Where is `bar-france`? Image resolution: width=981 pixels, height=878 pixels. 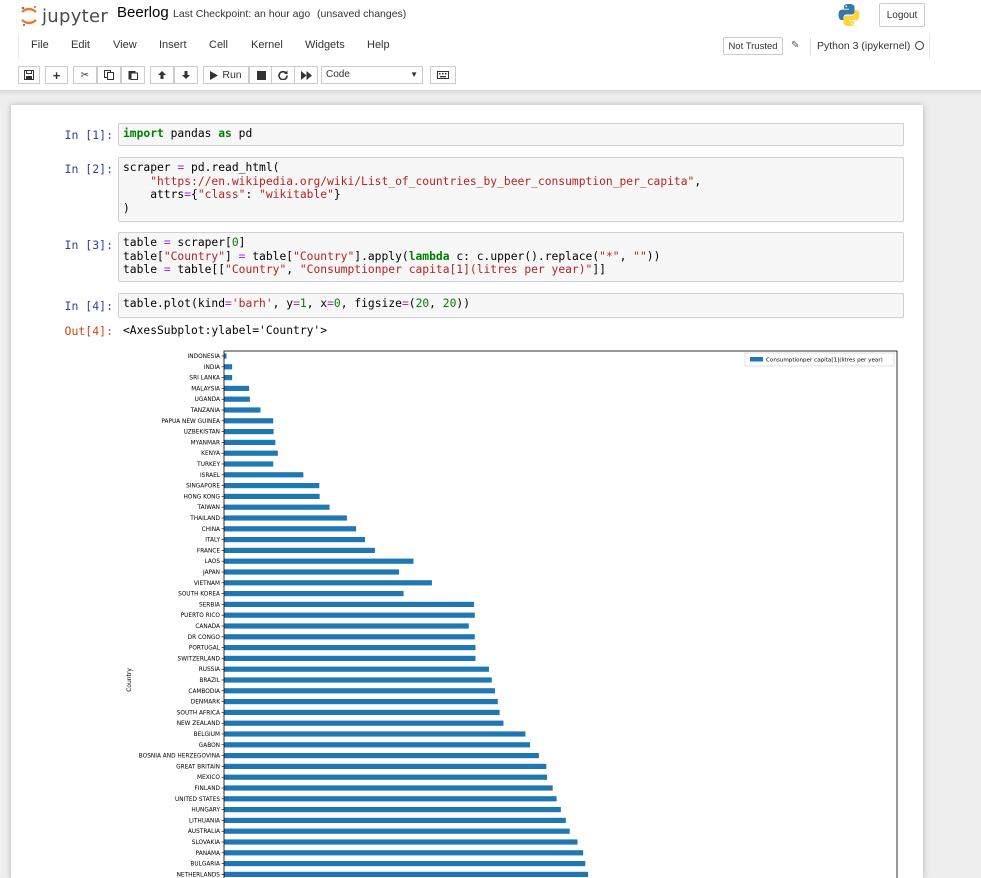 bar-france is located at coordinates (299, 550).